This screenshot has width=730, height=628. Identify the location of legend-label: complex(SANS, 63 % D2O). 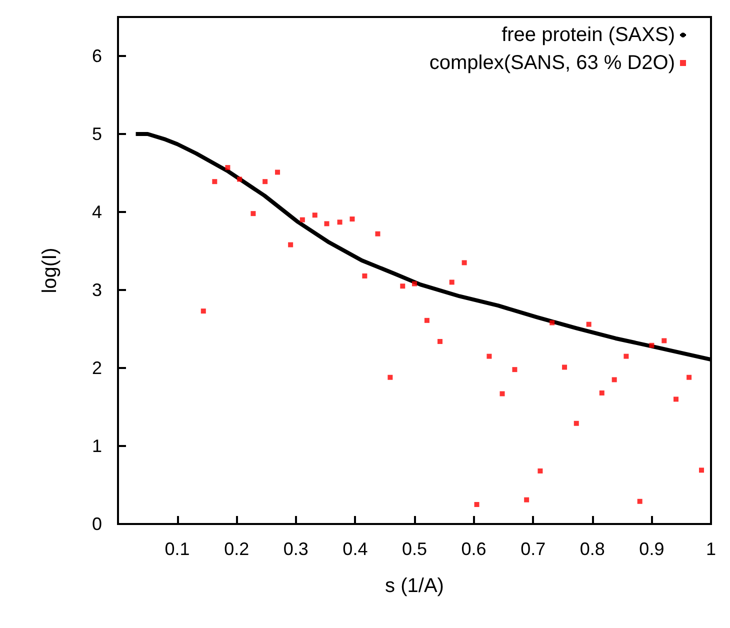
(552, 63).